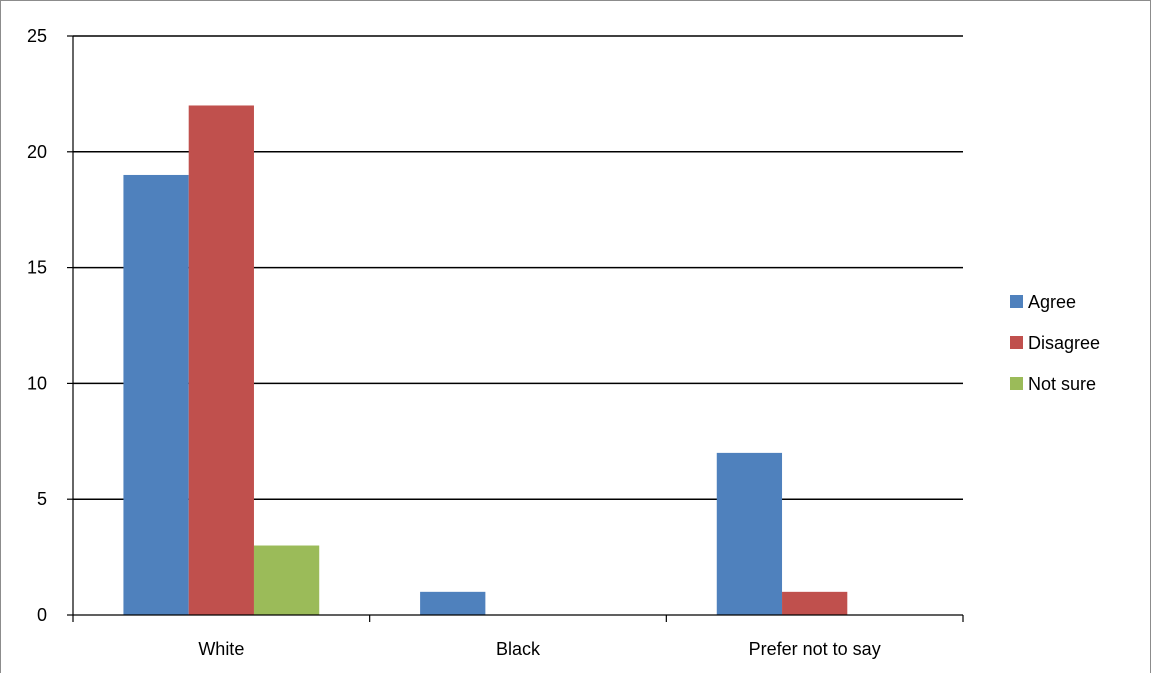 The width and height of the screenshot is (1153, 675). Describe the element at coordinates (37, 325) in the screenshot. I see `y-tick-labels: 0 5 10 15 20 25` at that location.